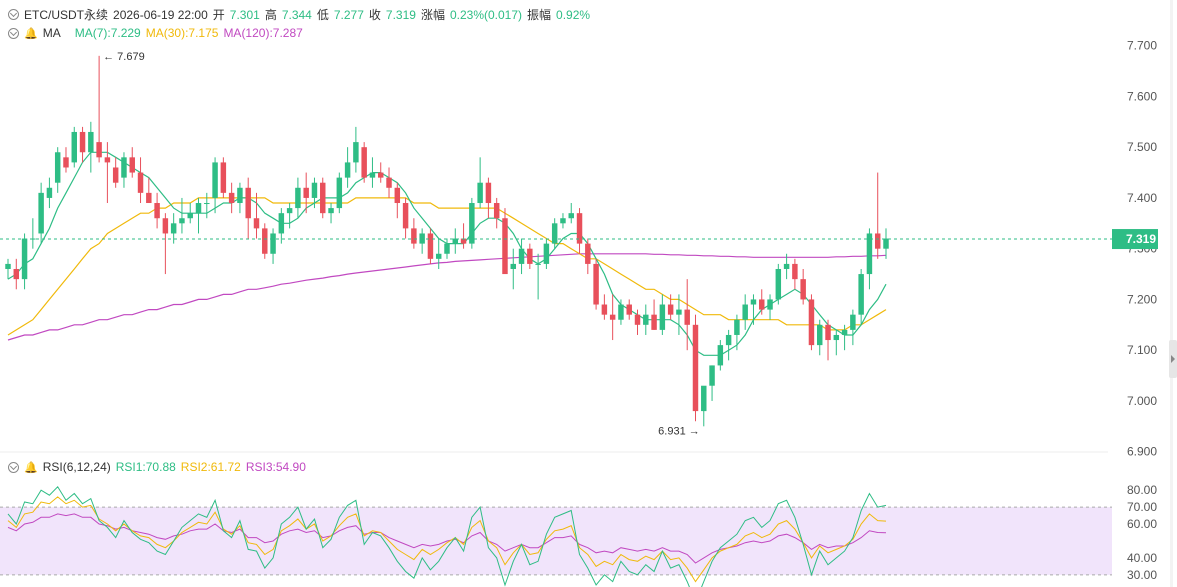 This screenshot has height=587, width=1177. What do you see at coordinates (374, 15) in the screenshot?
I see `close-label: 收` at bounding box center [374, 15].